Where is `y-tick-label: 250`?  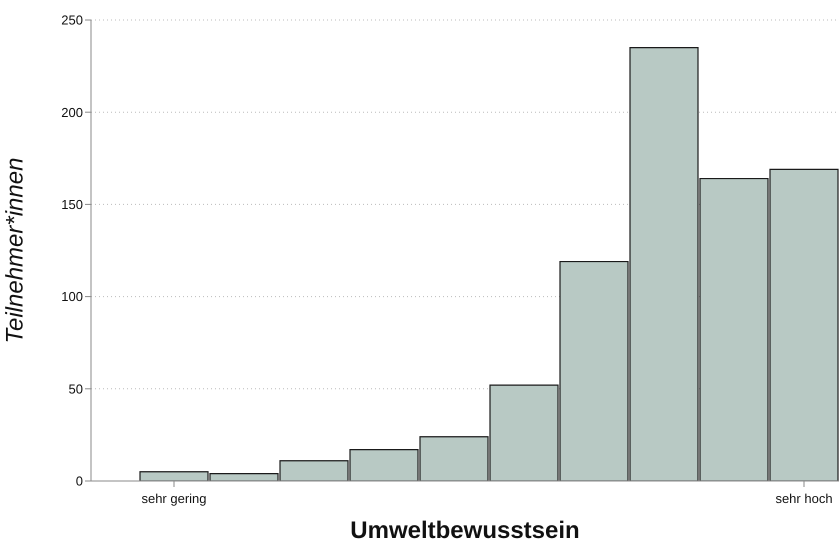
y-tick-label: 250 is located at coordinates (72, 20).